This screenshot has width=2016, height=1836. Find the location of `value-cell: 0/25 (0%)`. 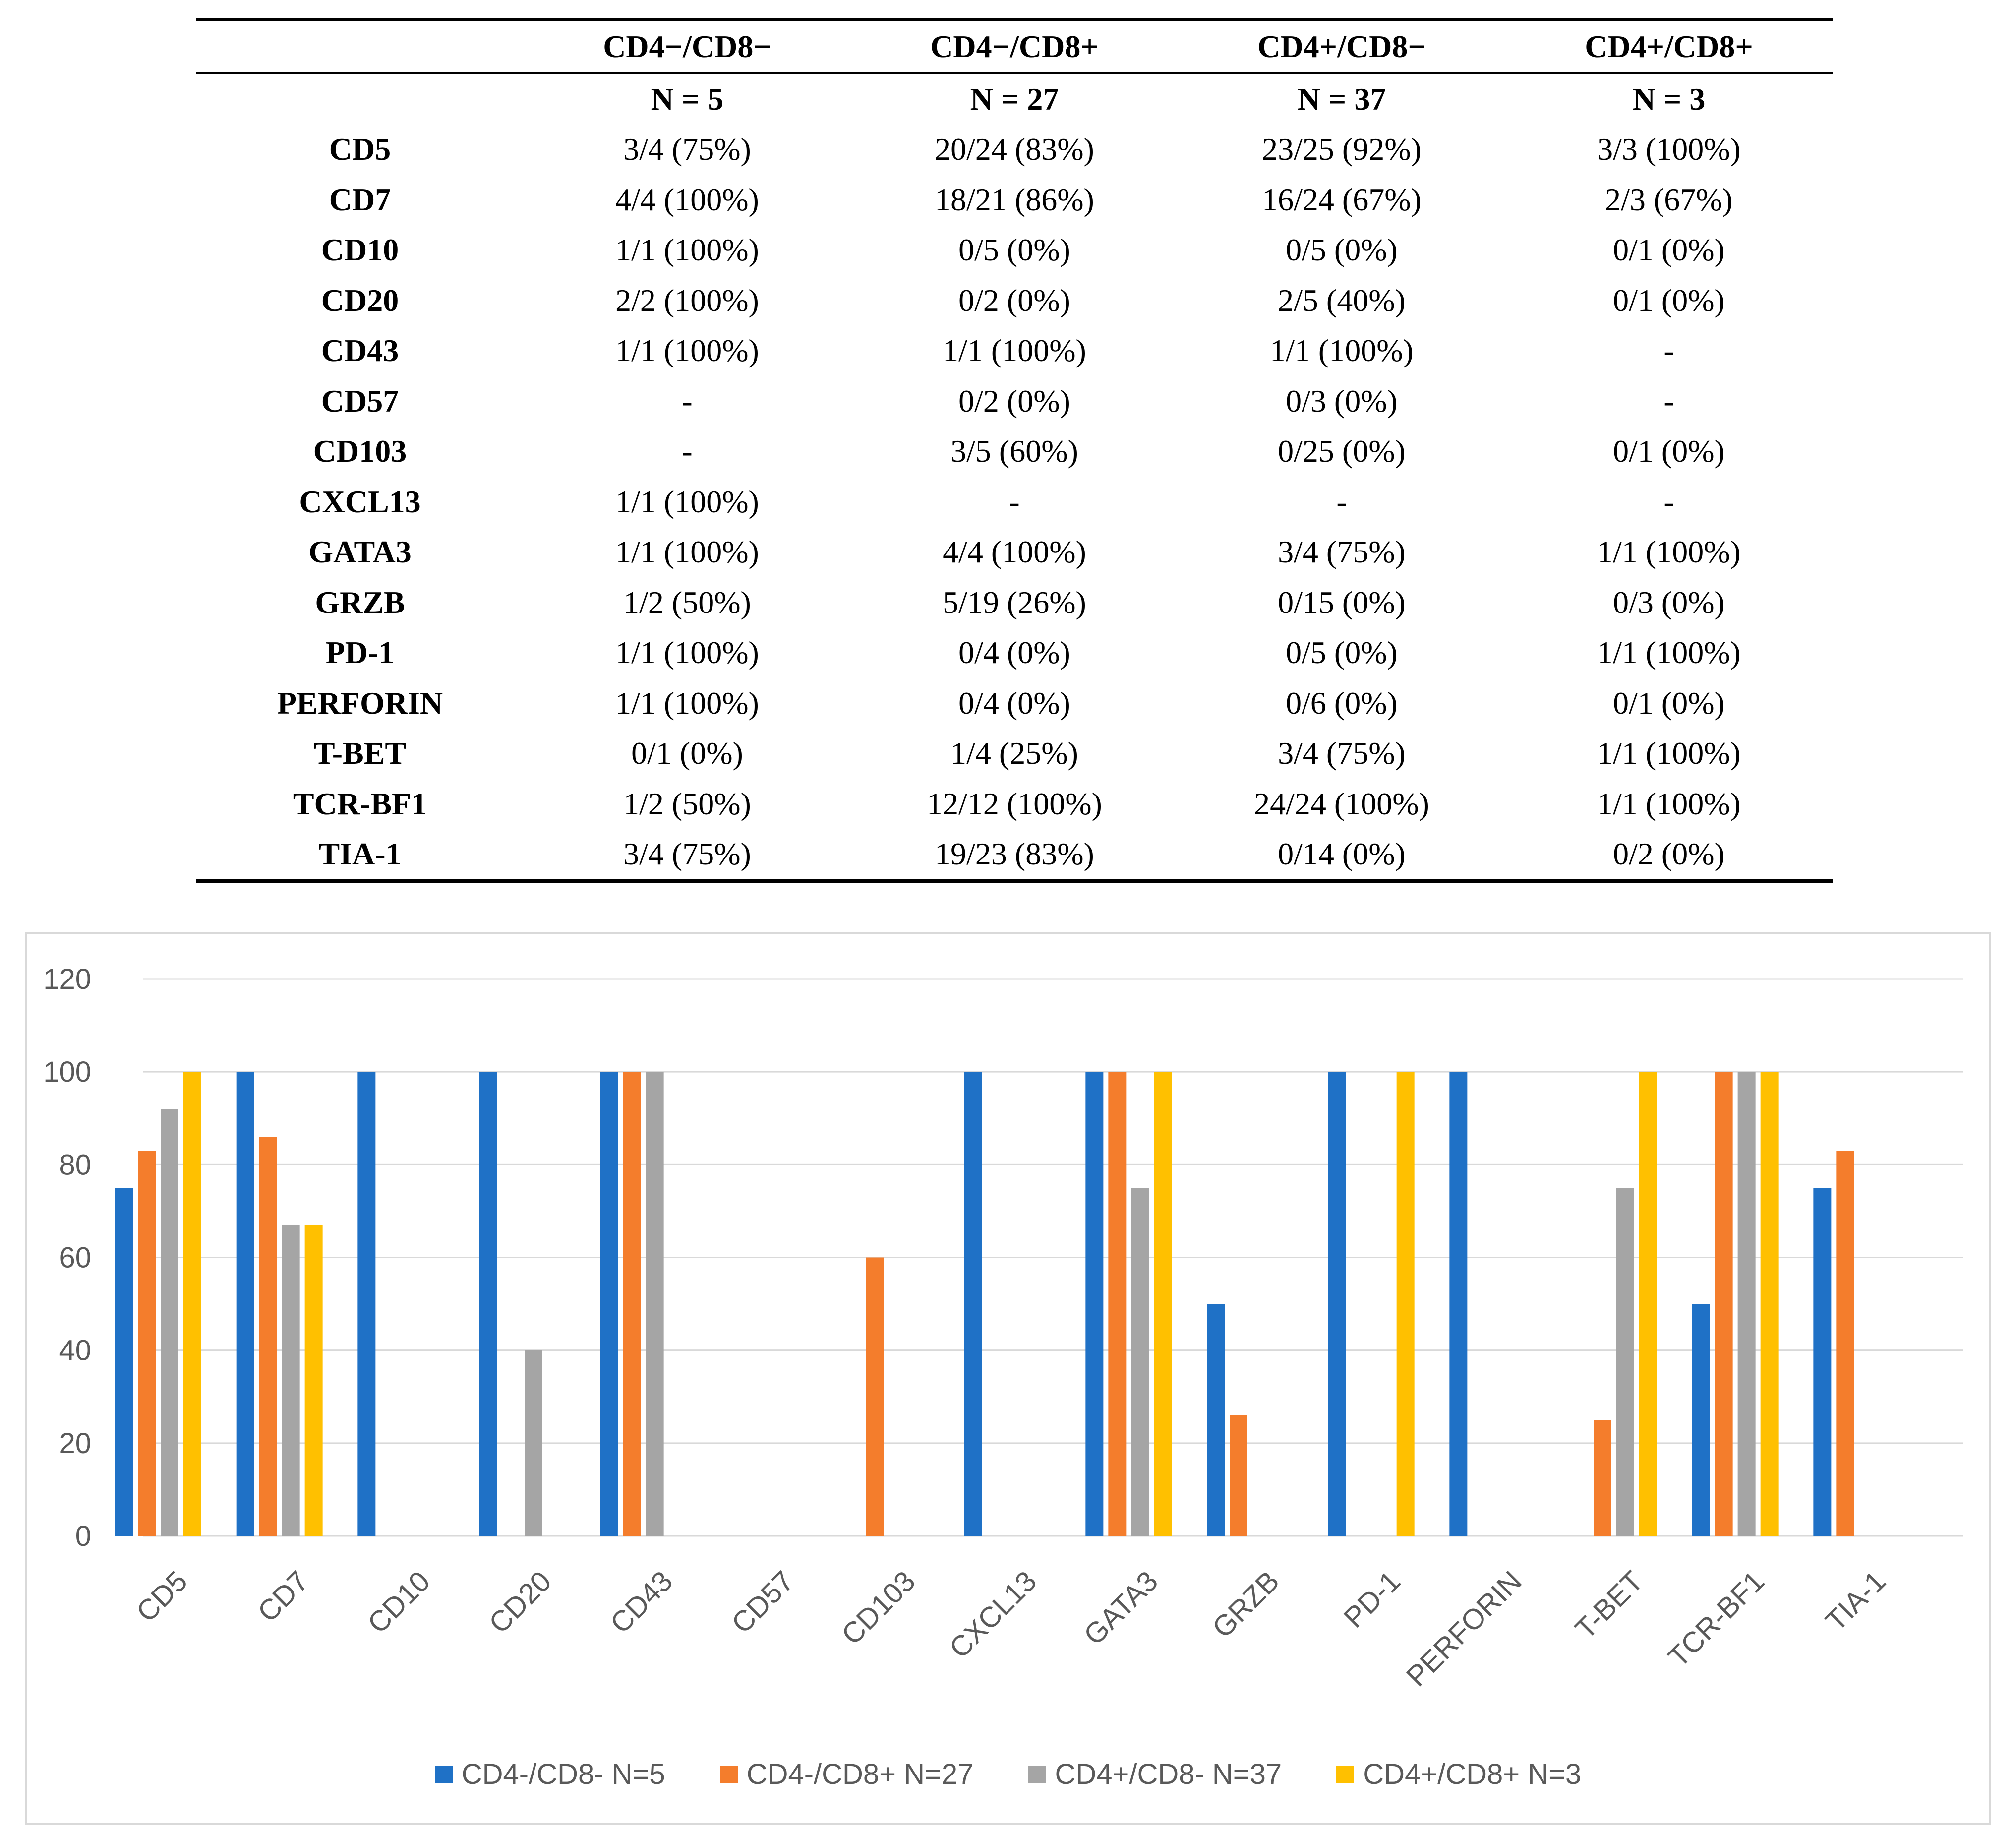

value-cell: 0/25 (0%) is located at coordinates (1342, 451).